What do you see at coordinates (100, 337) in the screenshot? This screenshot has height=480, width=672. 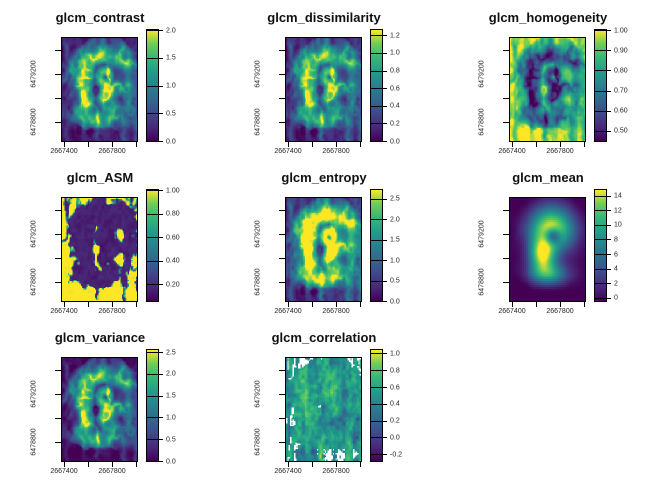 I see `plot-title: glcm_variance` at bounding box center [100, 337].